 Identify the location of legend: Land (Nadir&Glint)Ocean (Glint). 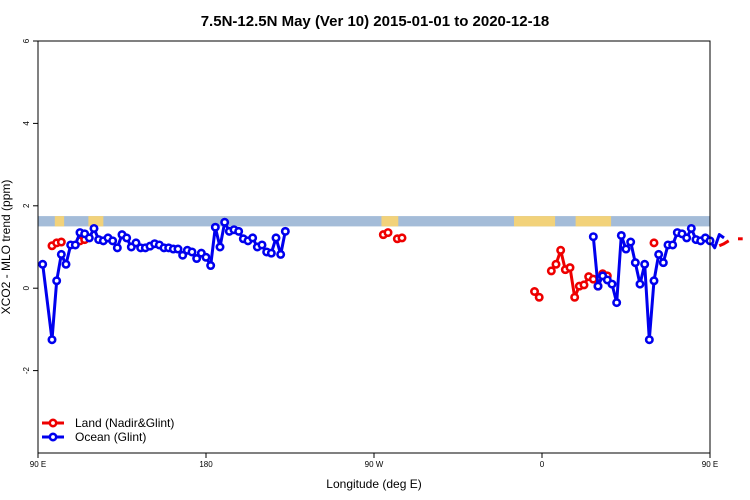
(108, 430).